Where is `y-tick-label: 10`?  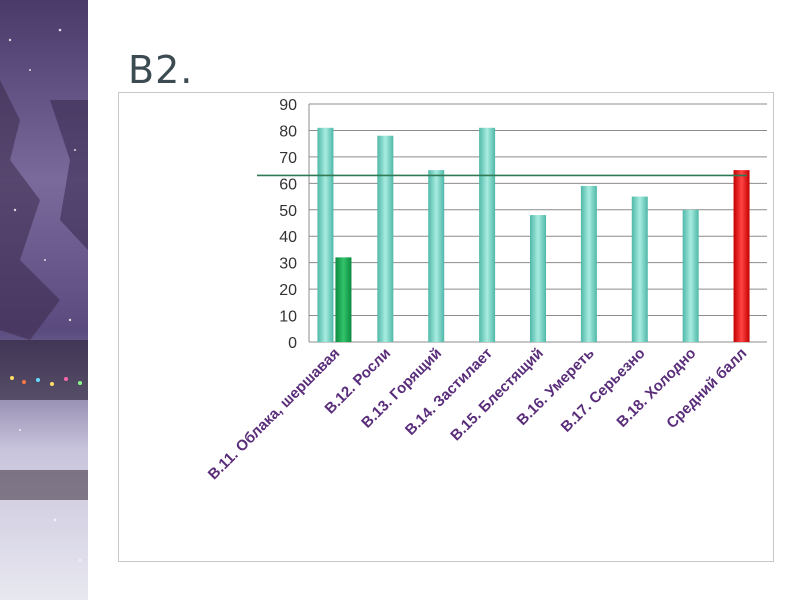
y-tick-label: 10 is located at coordinates (288, 317).